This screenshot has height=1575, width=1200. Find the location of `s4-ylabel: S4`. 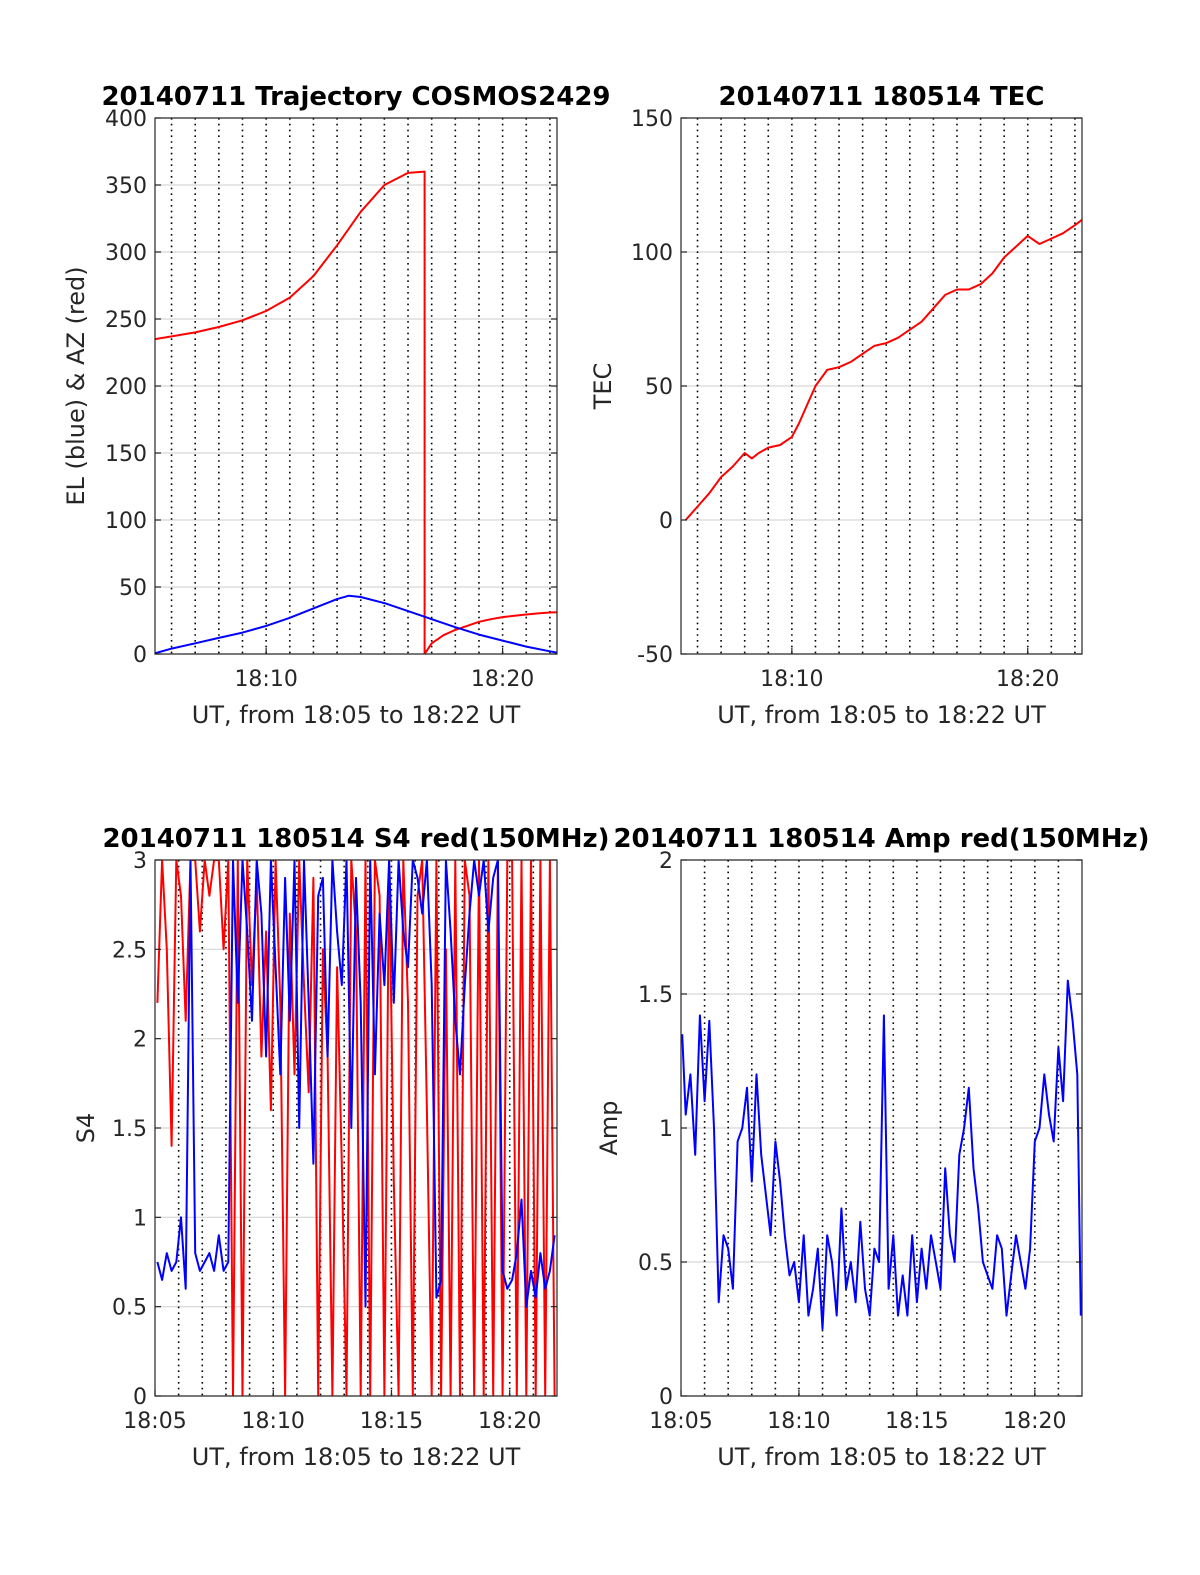

s4-ylabel: S4 is located at coordinates (86, 1128).